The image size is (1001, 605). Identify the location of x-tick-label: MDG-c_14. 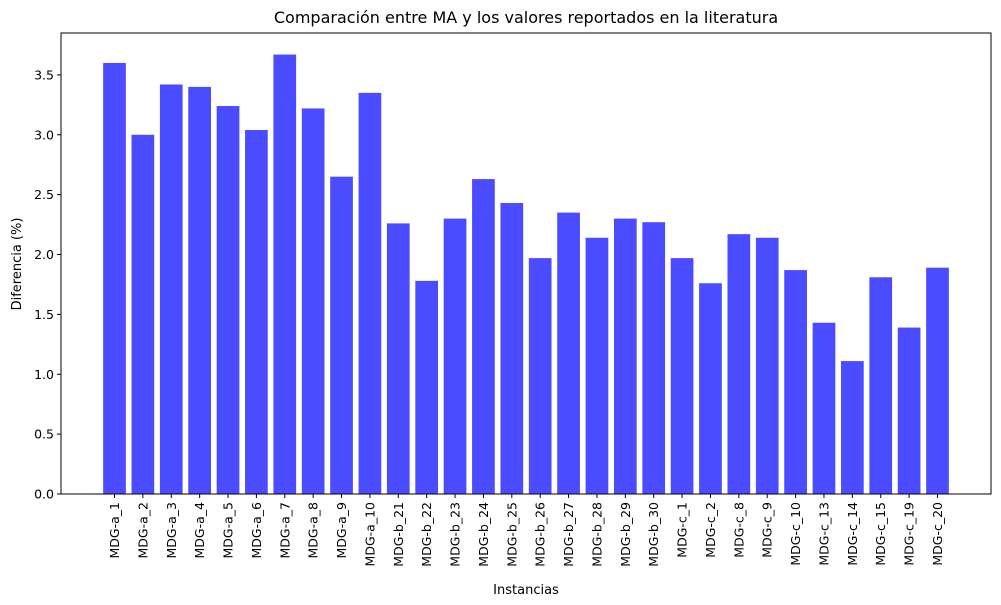
(852, 534).